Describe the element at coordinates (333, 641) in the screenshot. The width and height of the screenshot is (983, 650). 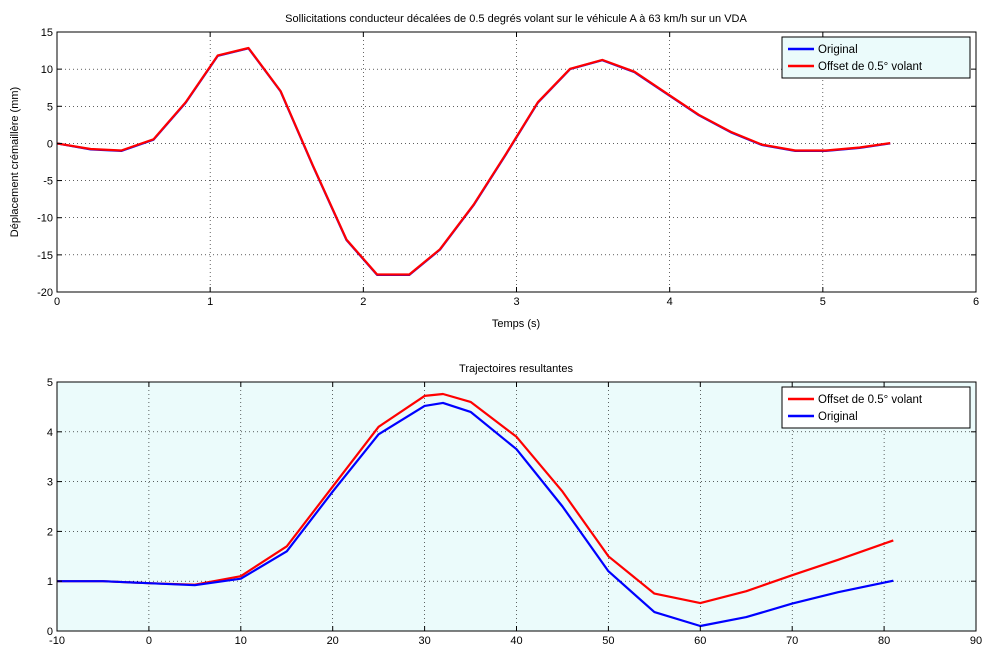
I see `x-tick-label: 20` at that location.